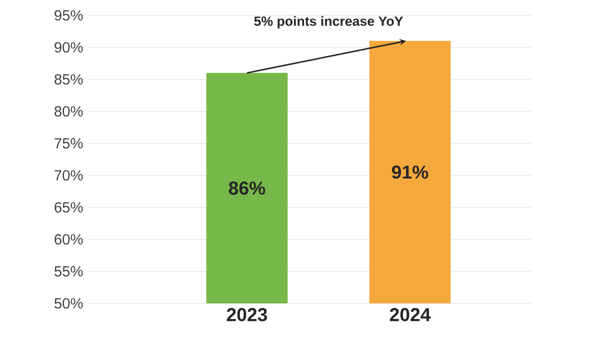  Describe the element at coordinates (68, 79) in the screenshot. I see `y-tick-label: 85%` at that location.